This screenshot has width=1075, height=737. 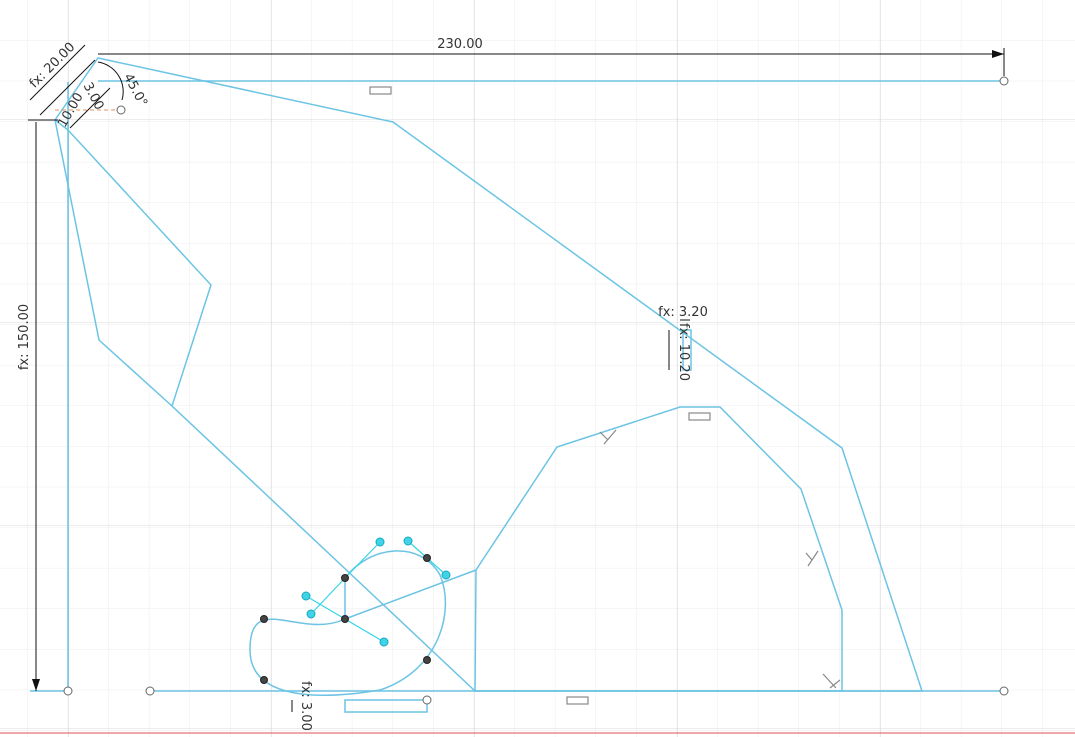 I want to click on dimension-label: fx: 3.00, so click(x=305, y=706).